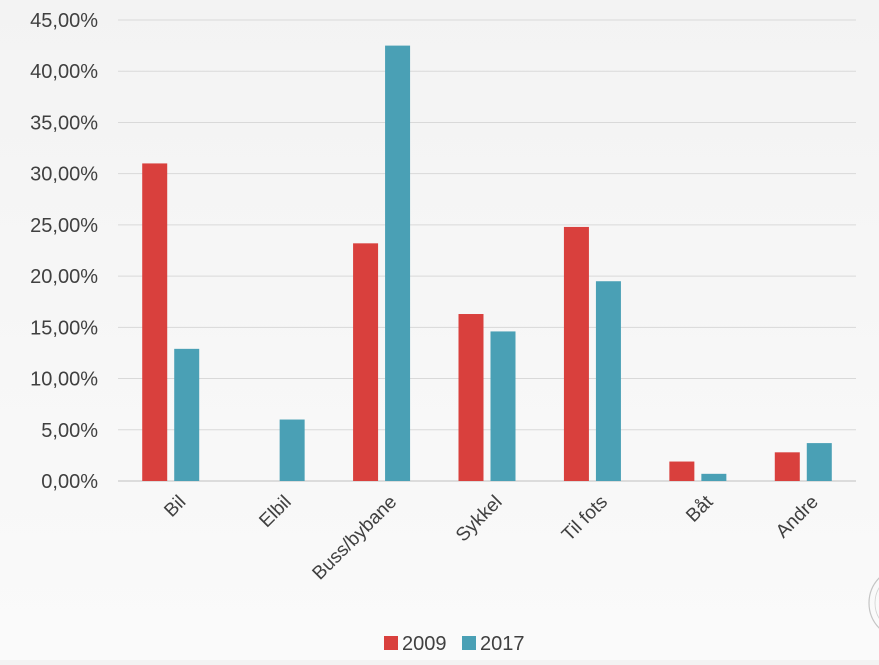 This screenshot has height=665, width=879. What do you see at coordinates (275, 512) in the screenshot?
I see `x-category-label: Elbil` at bounding box center [275, 512].